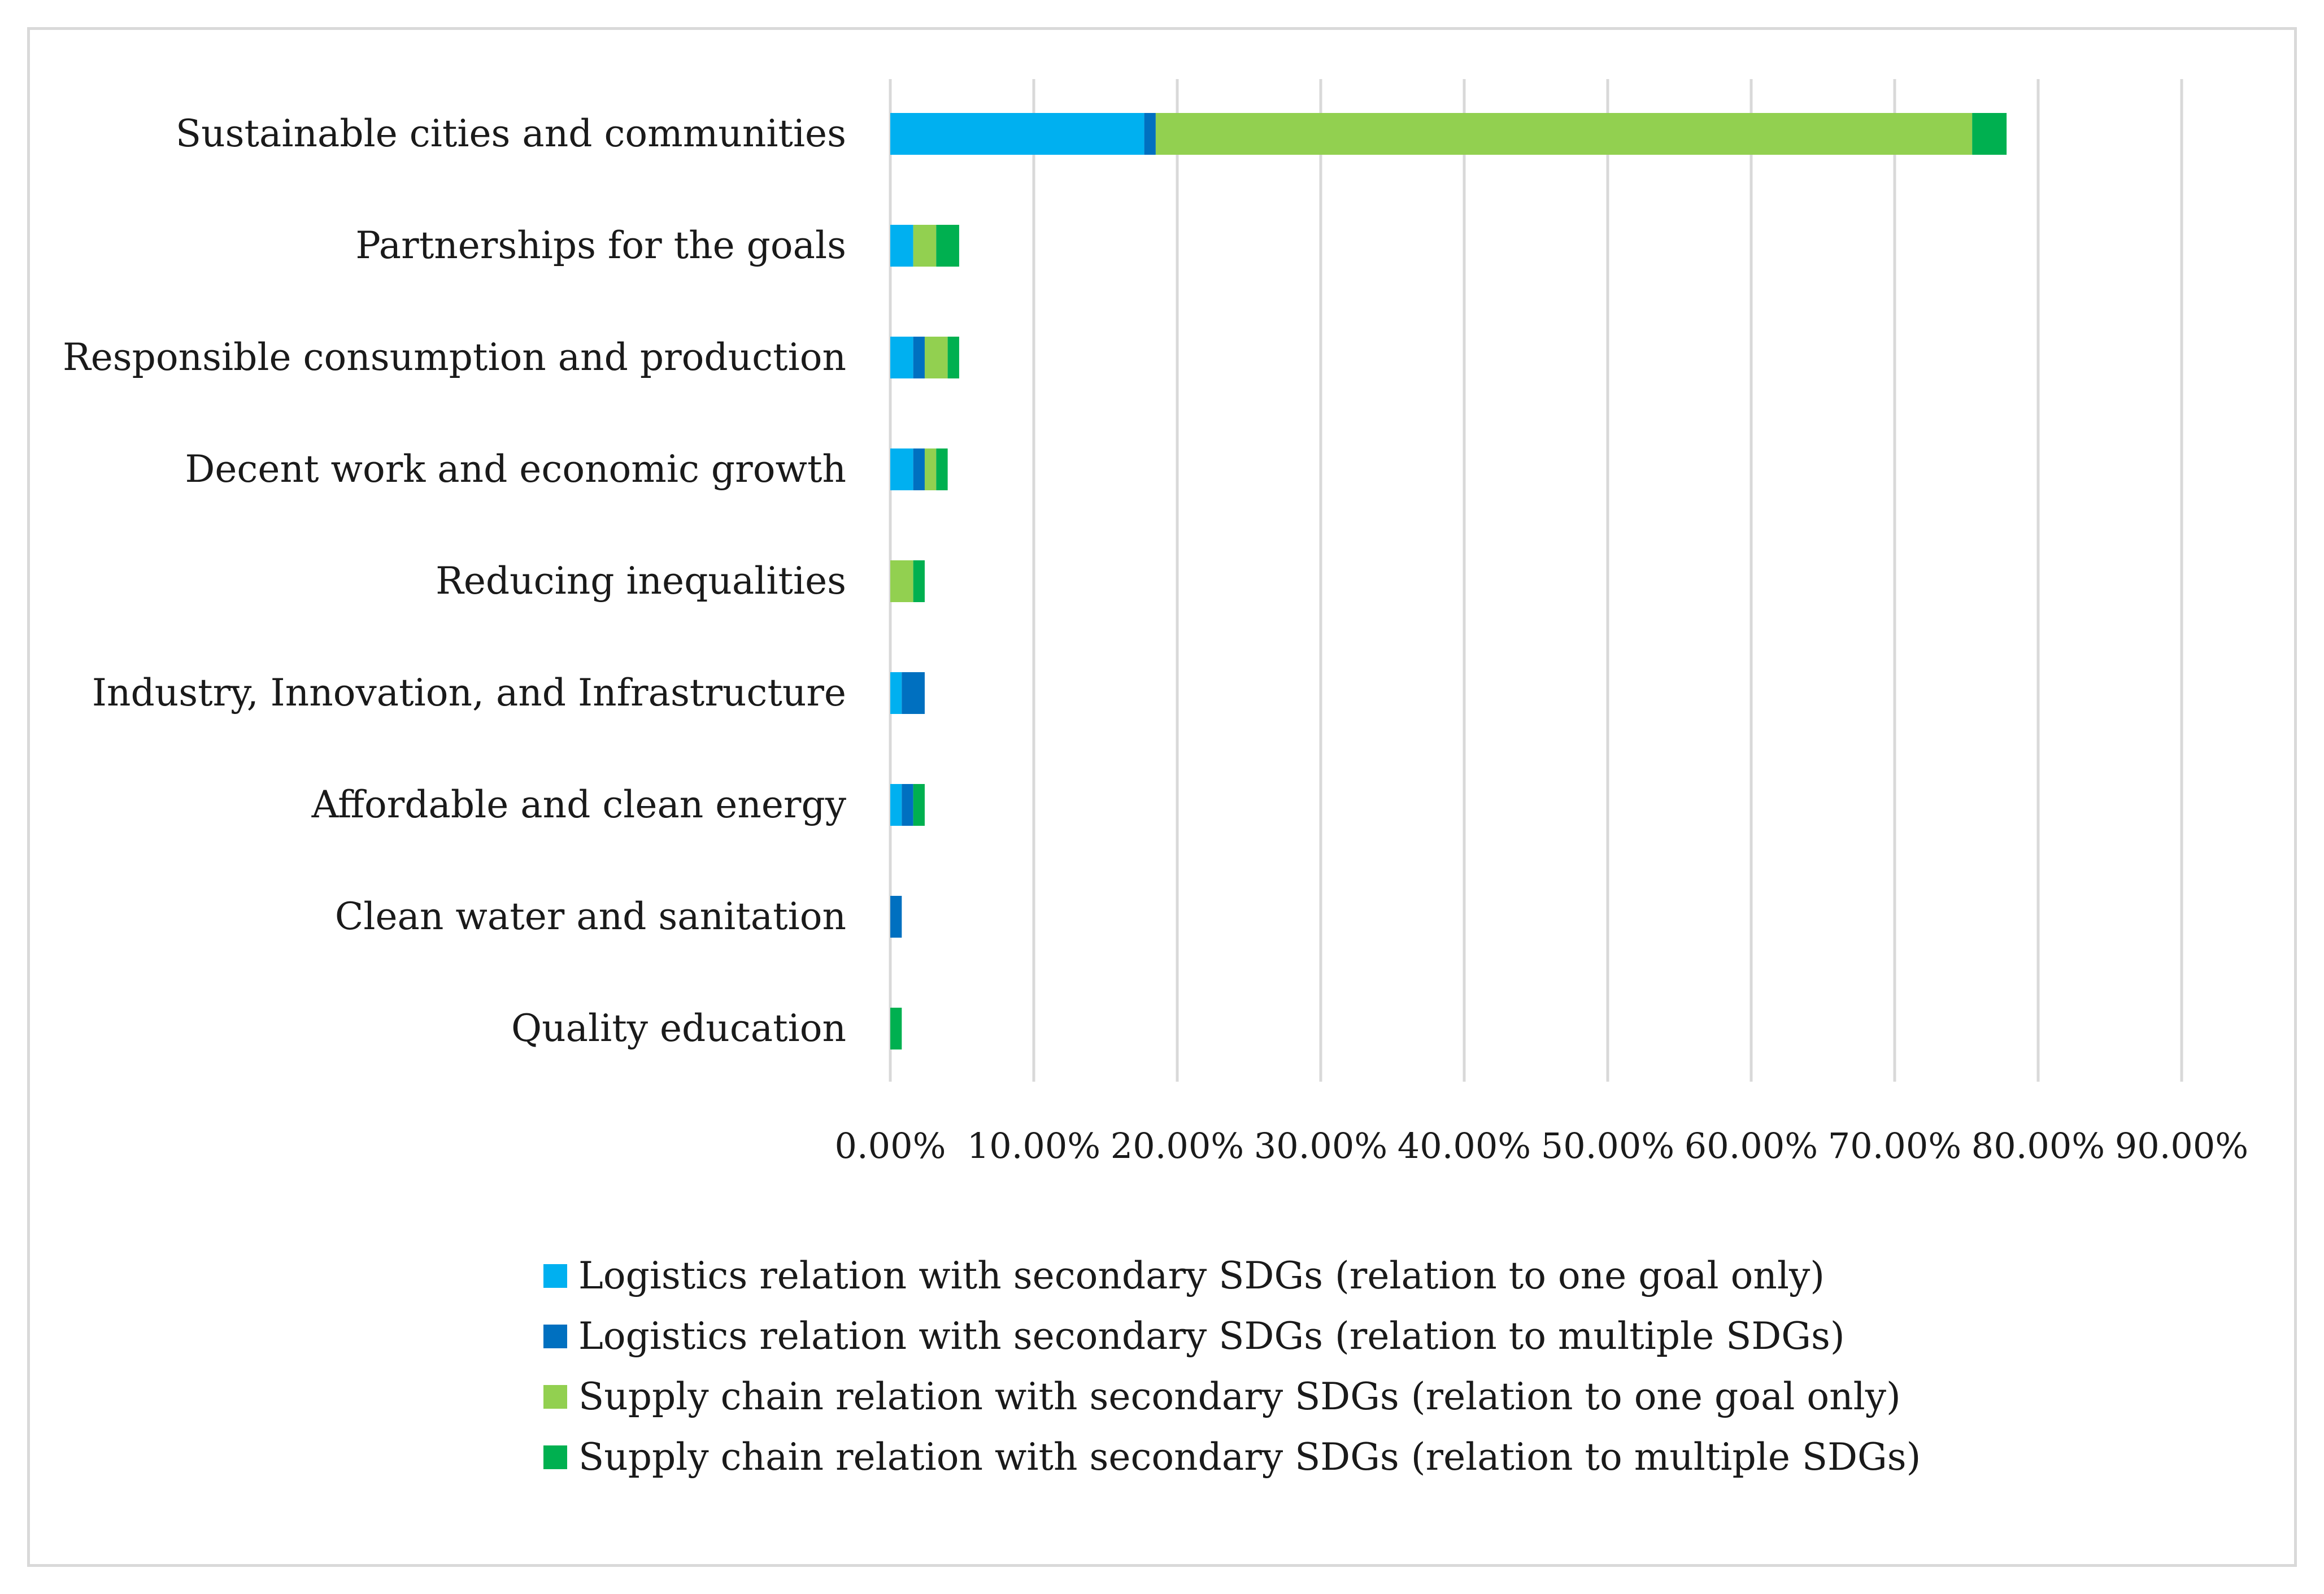 The height and width of the screenshot is (1594, 2324). Describe the element at coordinates (511, 133) in the screenshot. I see `category-label: Sustainable cities and communities` at that location.